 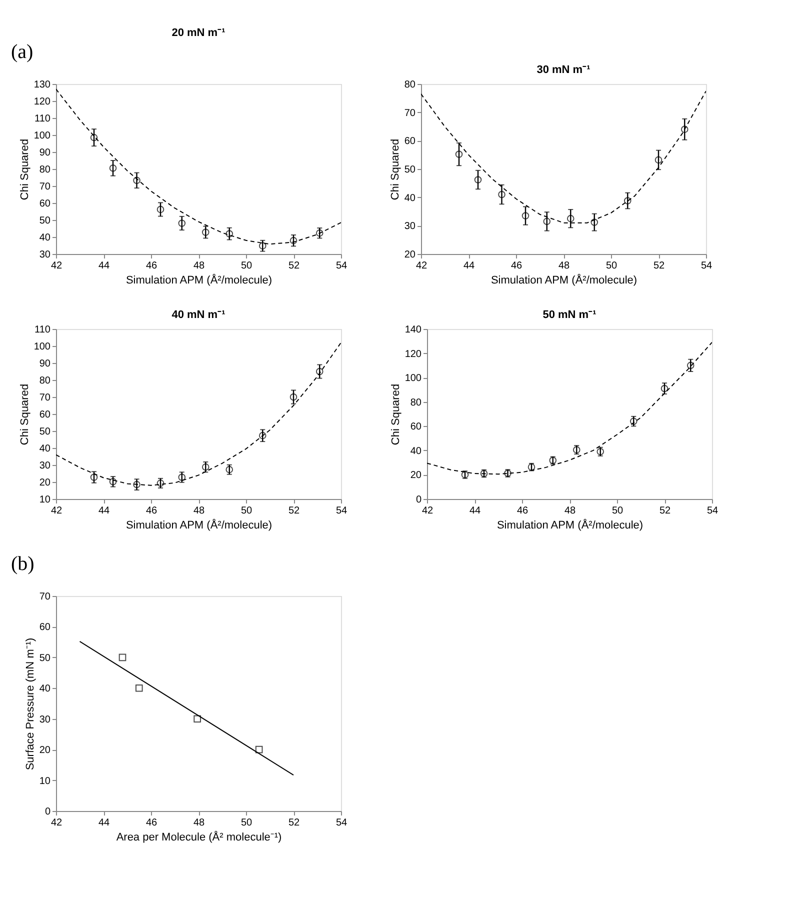 What do you see at coordinates (22, 564) in the screenshot?
I see `text: (b)` at bounding box center [22, 564].